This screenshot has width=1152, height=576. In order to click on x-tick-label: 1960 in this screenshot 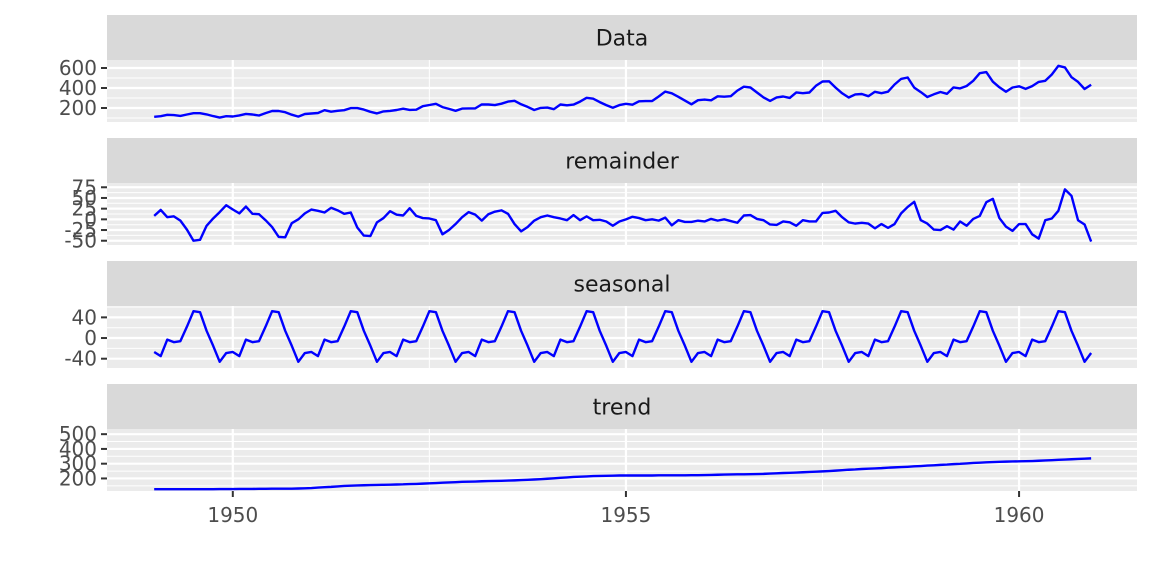, I will do `click(1019, 515)`.